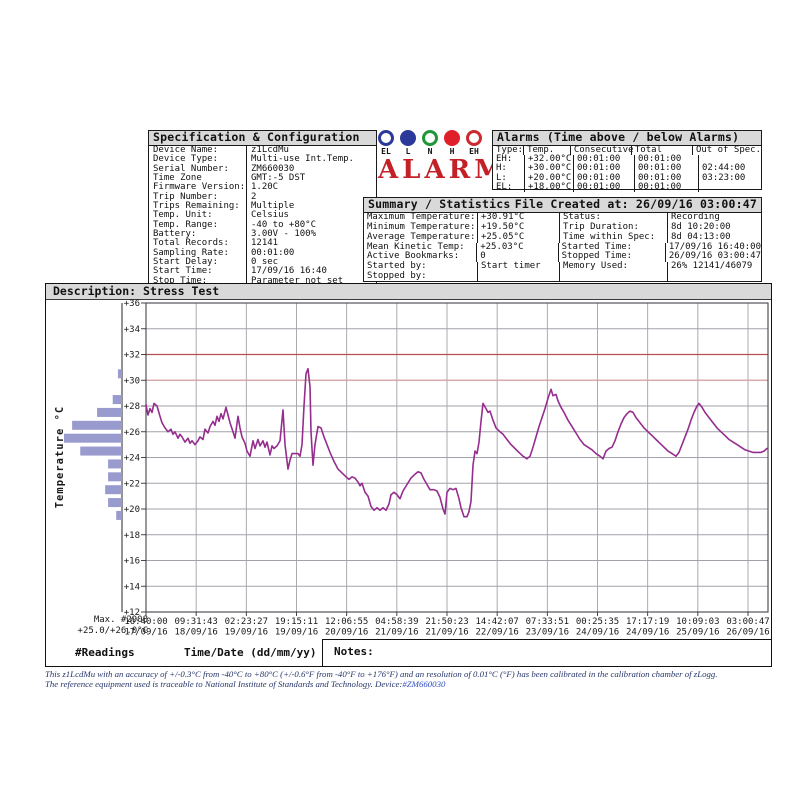 This screenshot has height=800, width=800. What do you see at coordinates (439, 204) in the screenshot?
I see `summary-title: Summary / Statistics` at bounding box center [439, 204].